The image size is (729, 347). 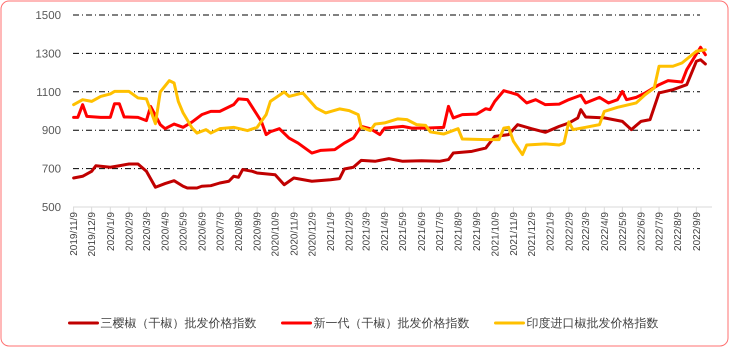 What do you see at coordinates (386, 231) in the screenshot?
I see `x-tick-label: 2021/4/9` at bounding box center [386, 231].